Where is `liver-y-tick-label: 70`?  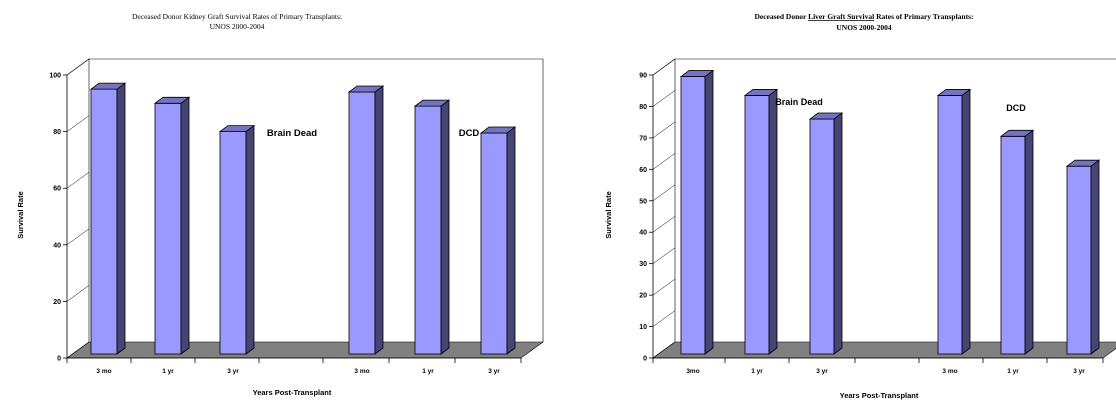
liver-y-tick-label: 70 is located at coordinates (643, 138).